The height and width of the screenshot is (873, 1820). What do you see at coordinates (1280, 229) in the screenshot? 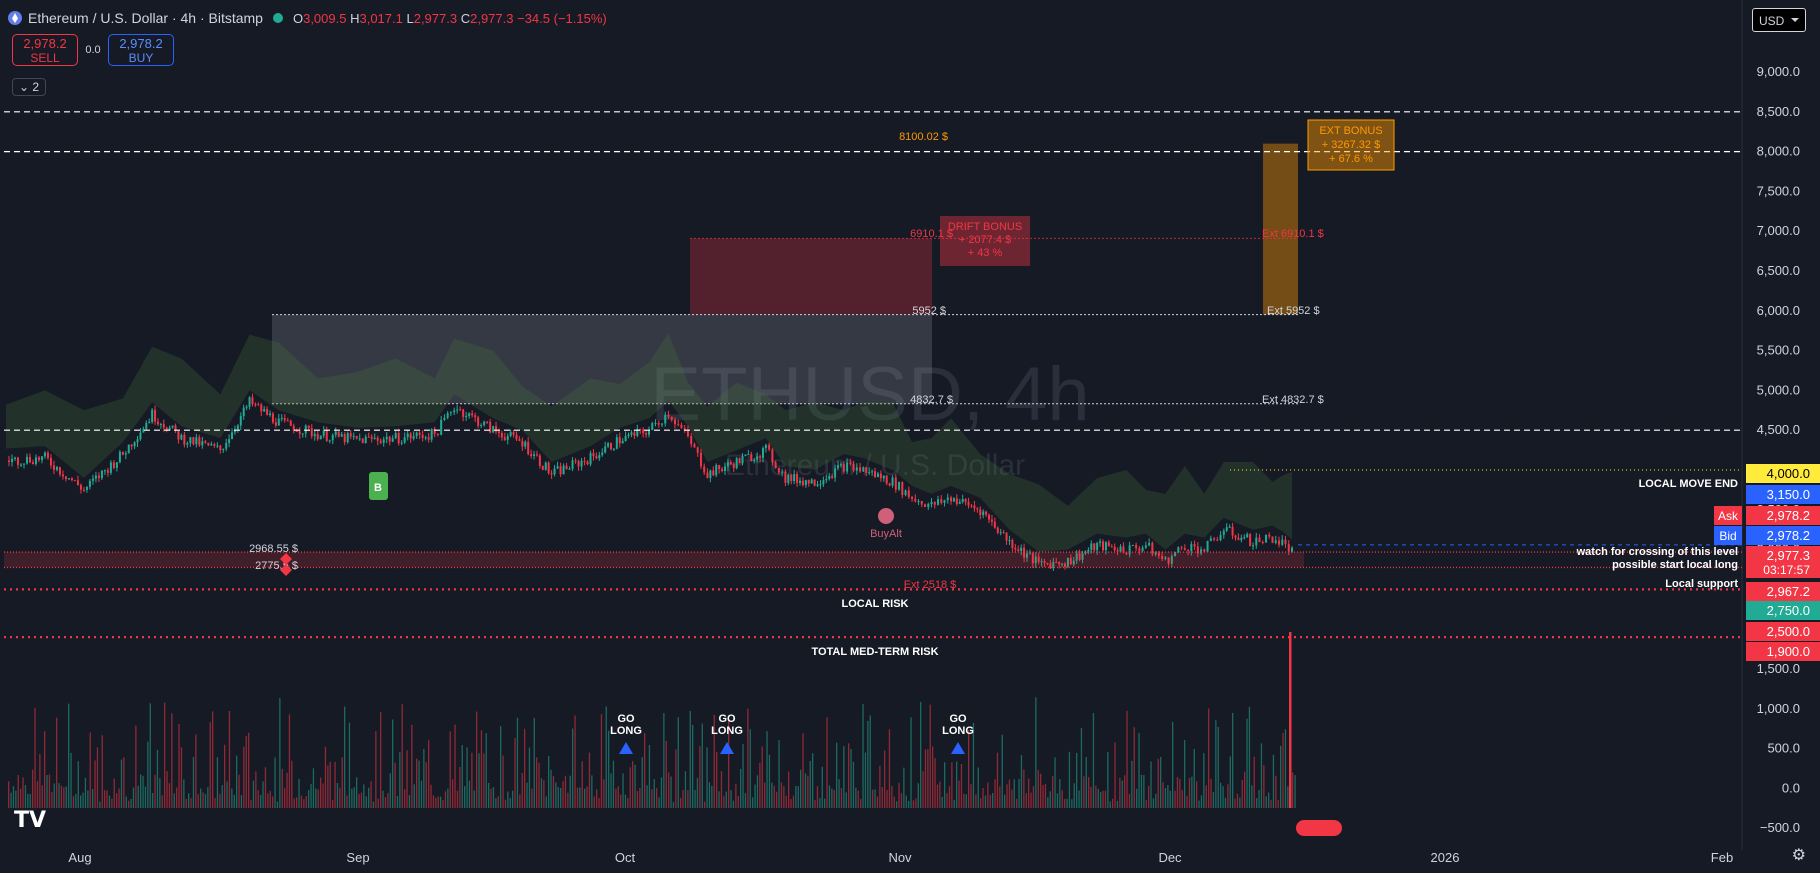
I see `ext-bonus-zone` at bounding box center [1280, 229].